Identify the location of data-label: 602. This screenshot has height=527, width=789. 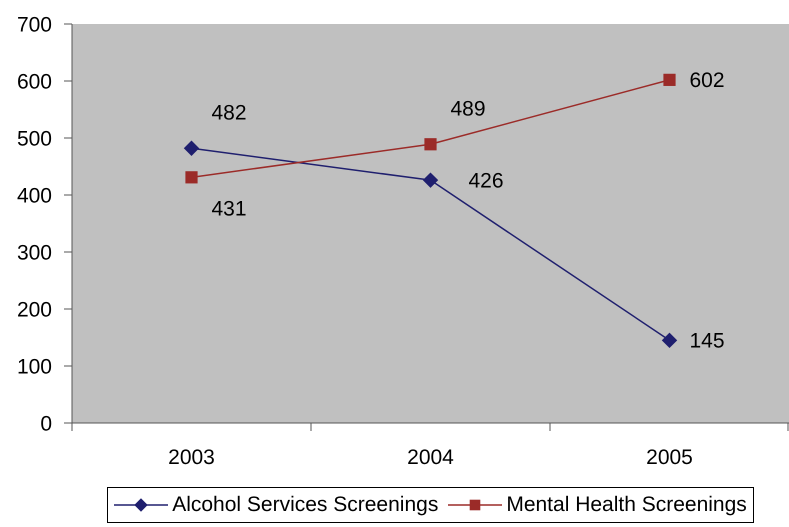
(707, 80).